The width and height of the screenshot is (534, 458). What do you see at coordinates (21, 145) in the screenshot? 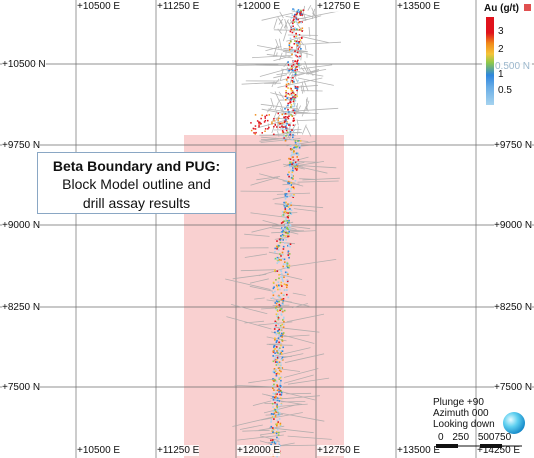
I see `northing-label-left: +9750 N` at bounding box center [21, 145].